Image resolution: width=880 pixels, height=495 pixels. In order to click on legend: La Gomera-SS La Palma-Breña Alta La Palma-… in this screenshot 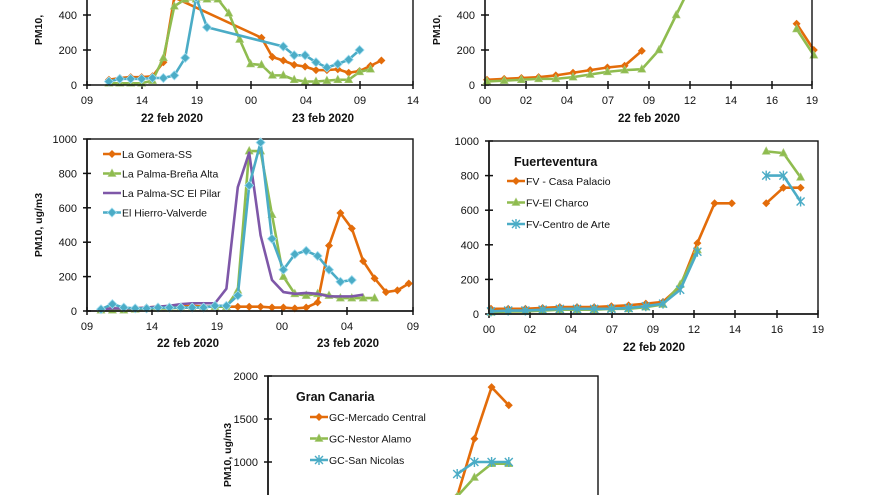, I will do `click(162, 184)`.